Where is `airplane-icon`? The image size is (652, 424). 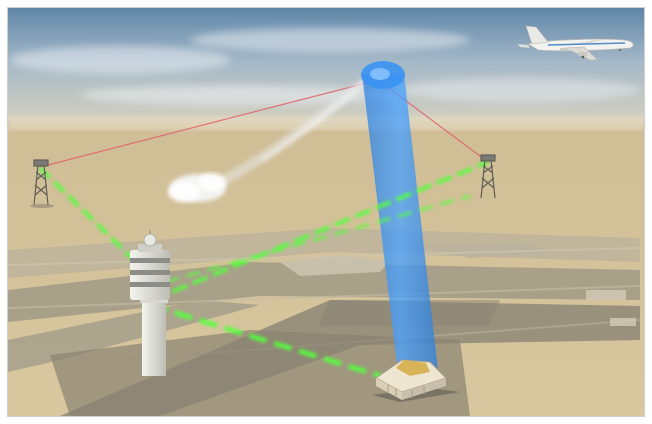 airplane-icon is located at coordinates (576, 43).